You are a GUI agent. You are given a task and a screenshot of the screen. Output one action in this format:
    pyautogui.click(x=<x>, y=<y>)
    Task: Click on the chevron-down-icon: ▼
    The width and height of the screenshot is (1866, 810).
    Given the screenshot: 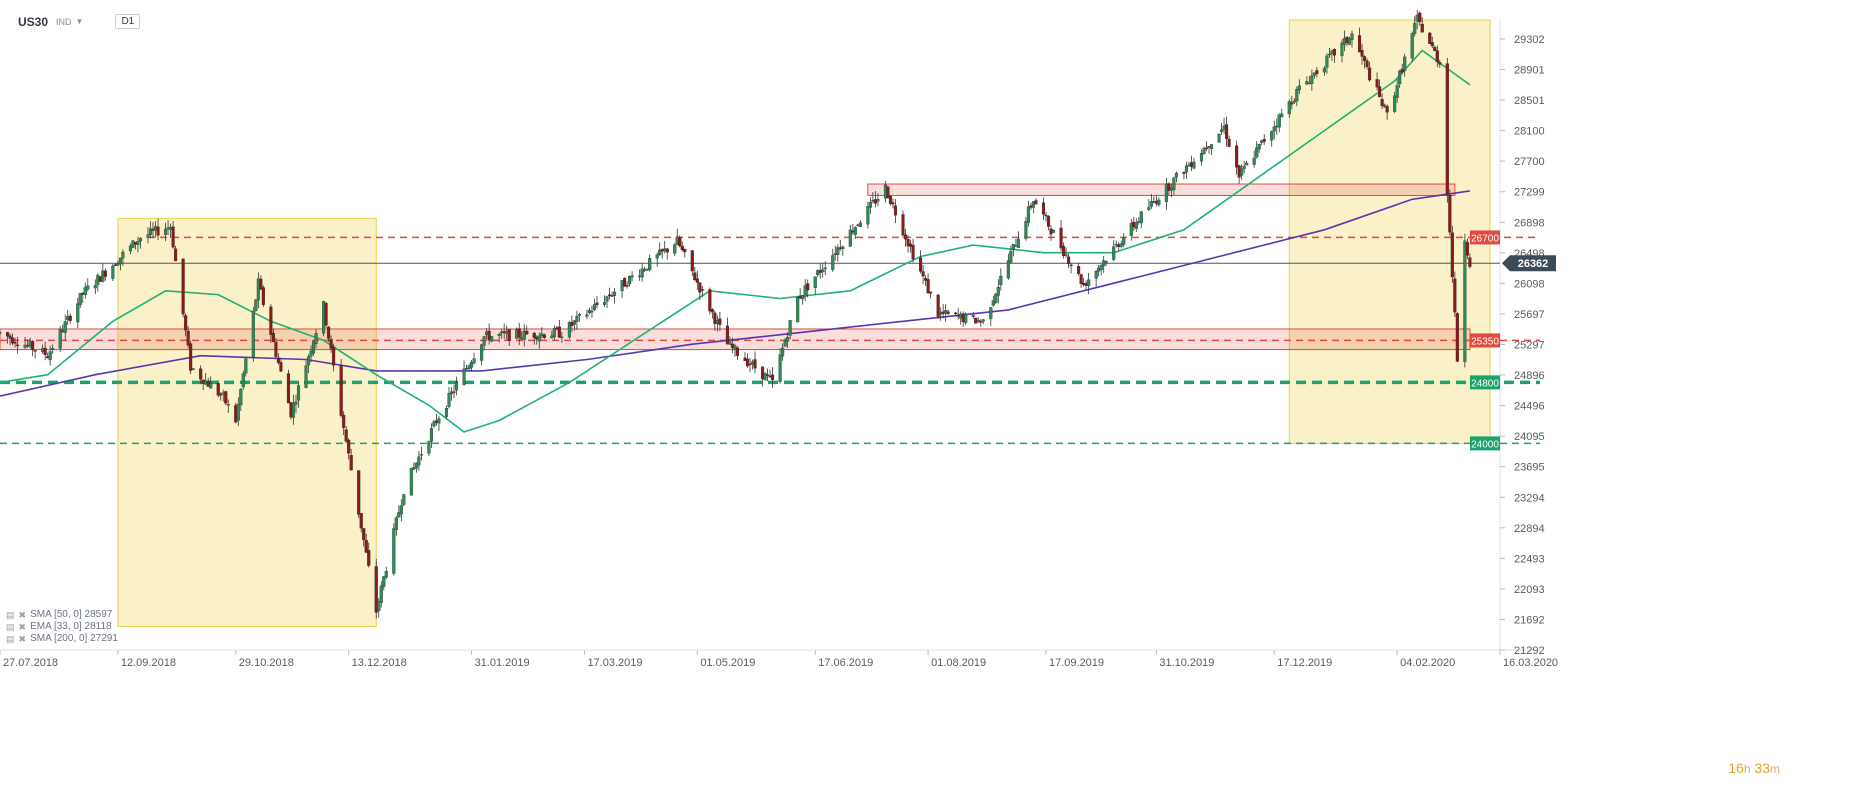 What is the action you would take?
    pyautogui.click(x=79, y=21)
    